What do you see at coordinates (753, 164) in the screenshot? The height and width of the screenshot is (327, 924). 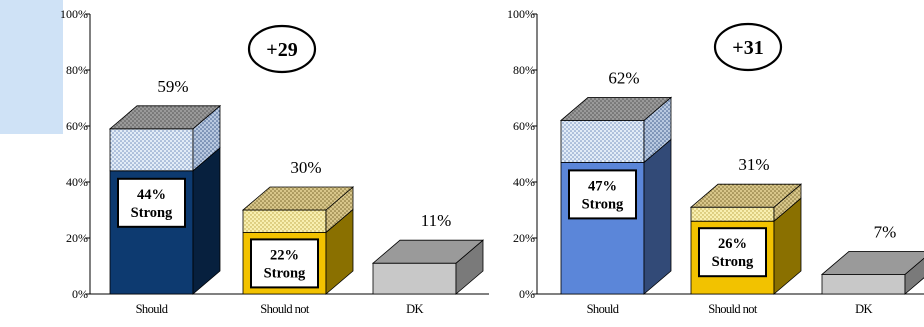 I see `bar-value-label: 31%` at bounding box center [753, 164].